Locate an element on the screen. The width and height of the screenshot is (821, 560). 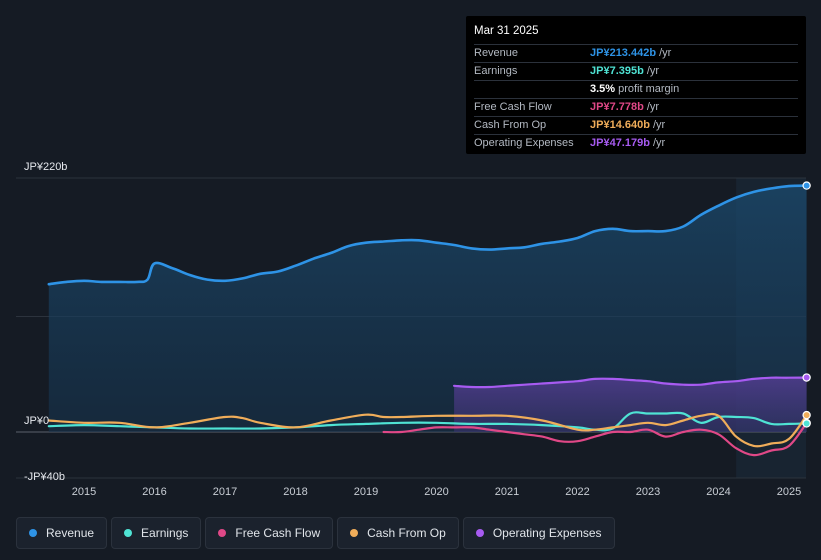
x-tick-label: 2023 is located at coordinates (648, 492).